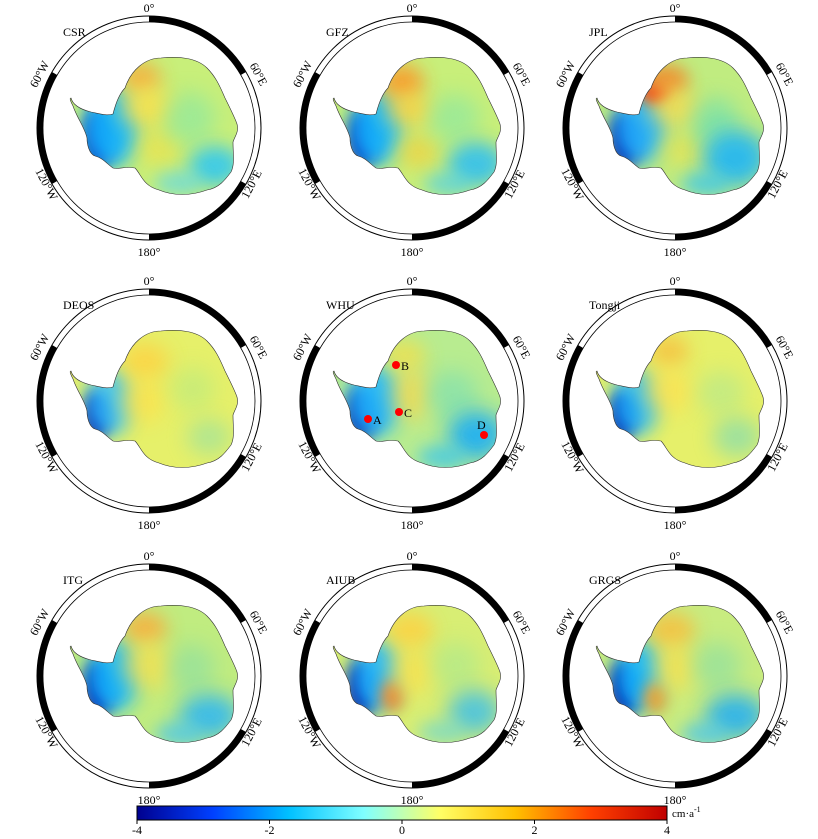  Describe the element at coordinates (605, 305) in the screenshot. I see `panel-title: Tongji` at that location.